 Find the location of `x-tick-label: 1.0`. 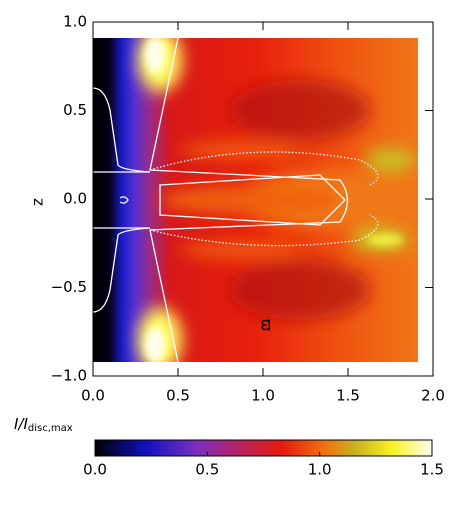

x-tick-label: 1.0 is located at coordinates (263, 396).